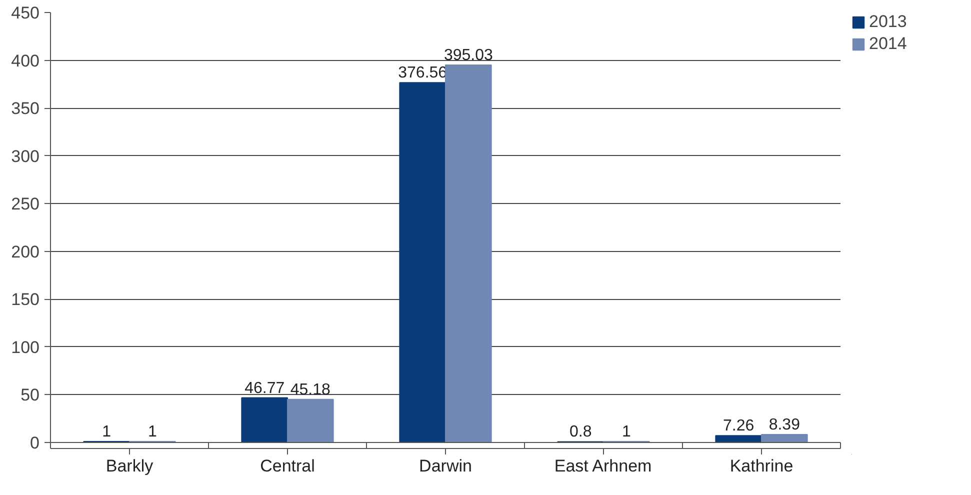 This screenshot has height=495, width=971. What do you see at coordinates (287, 466) in the screenshot?
I see `x-tick-label: Central` at bounding box center [287, 466].